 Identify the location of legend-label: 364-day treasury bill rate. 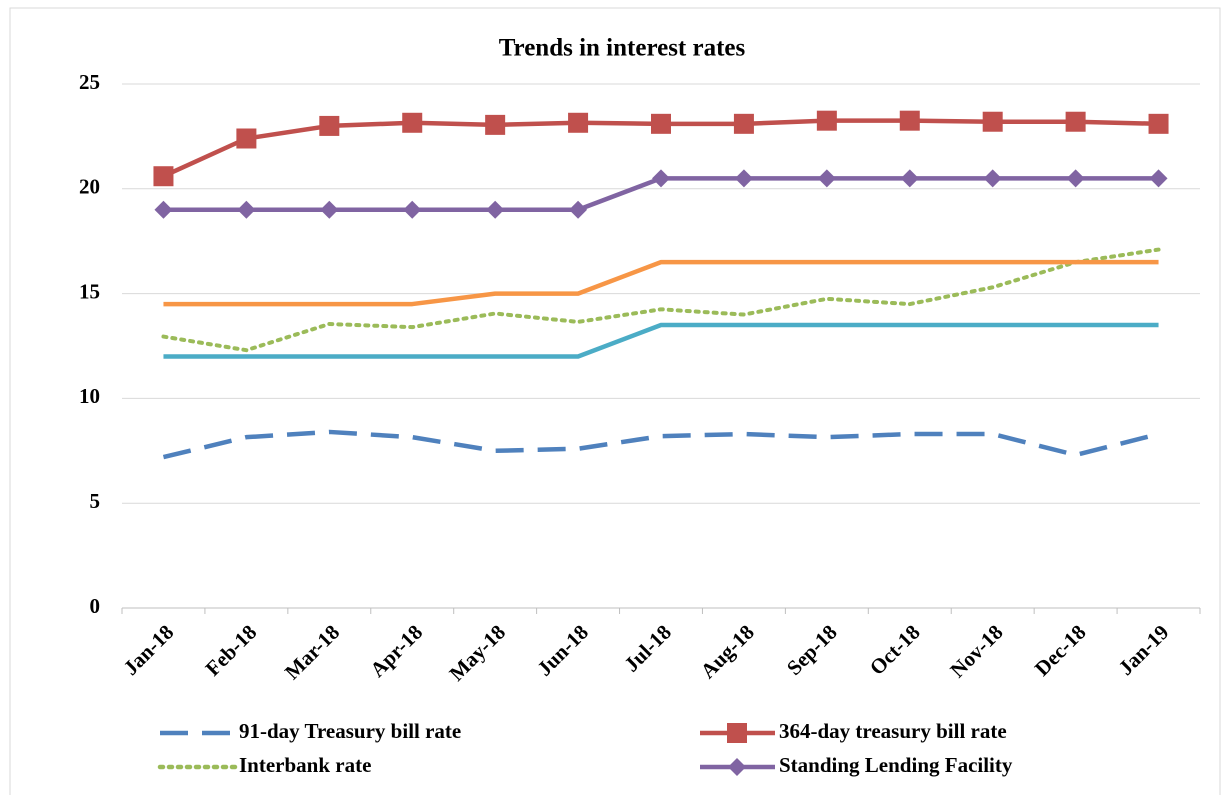
(893, 731).